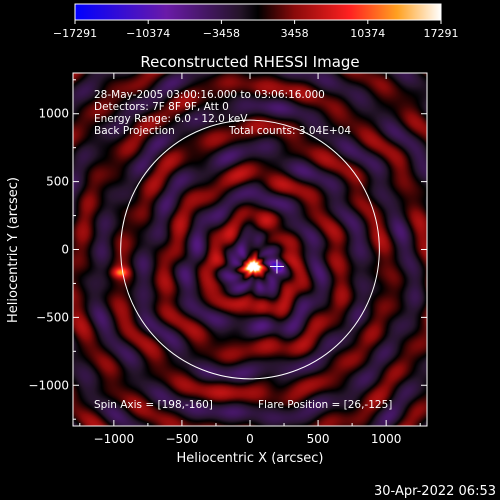 The width and height of the screenshot is (500, 500). I want to click on info-line-detectors: Detectors: 7F 8F 9F, Att 0, so click(161, 107).